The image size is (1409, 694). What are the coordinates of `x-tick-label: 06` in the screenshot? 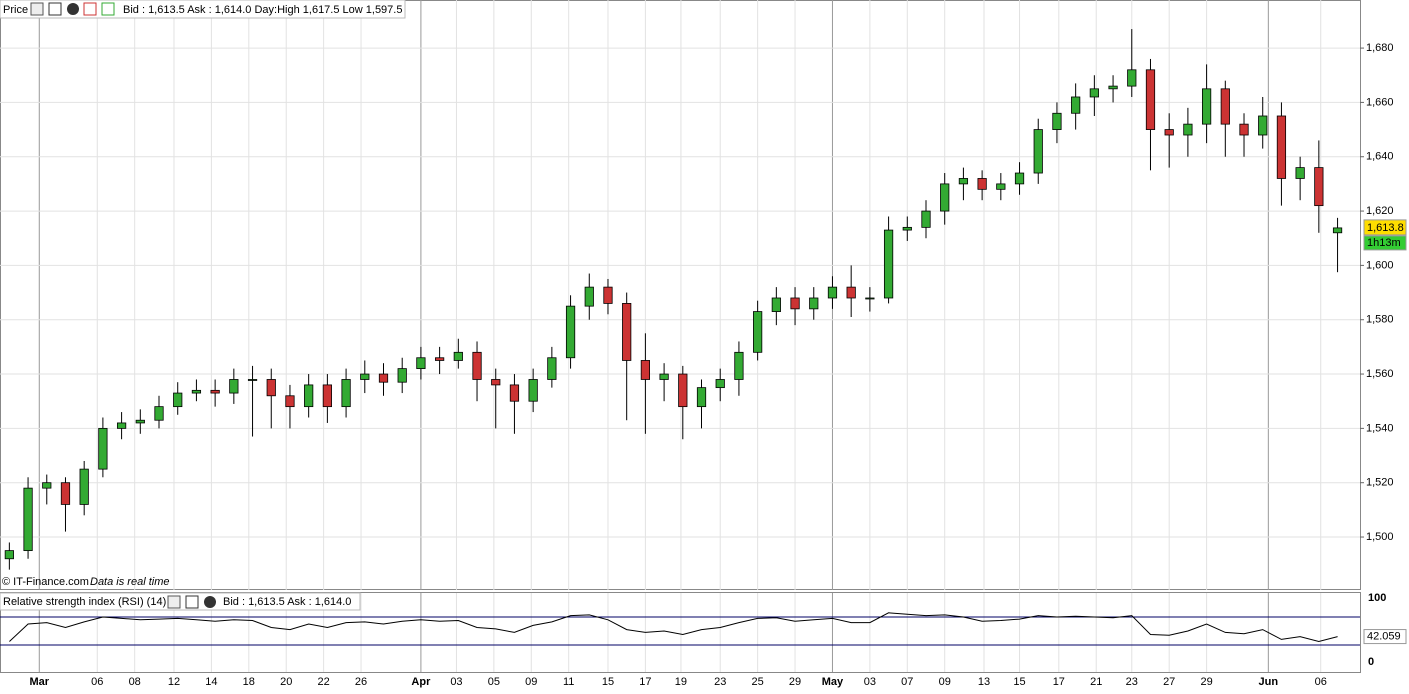 It's located at (1321, 682).